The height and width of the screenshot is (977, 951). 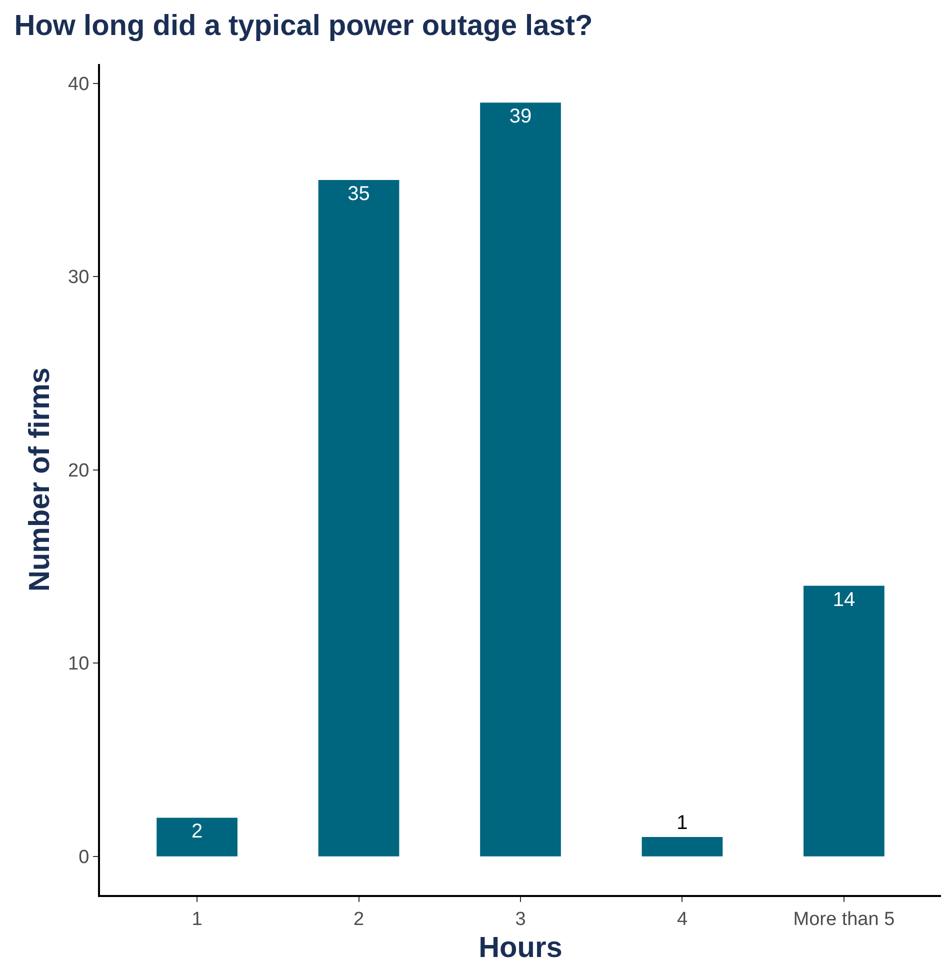 I want to click on data-label: 1, so click(x=682, y=823).